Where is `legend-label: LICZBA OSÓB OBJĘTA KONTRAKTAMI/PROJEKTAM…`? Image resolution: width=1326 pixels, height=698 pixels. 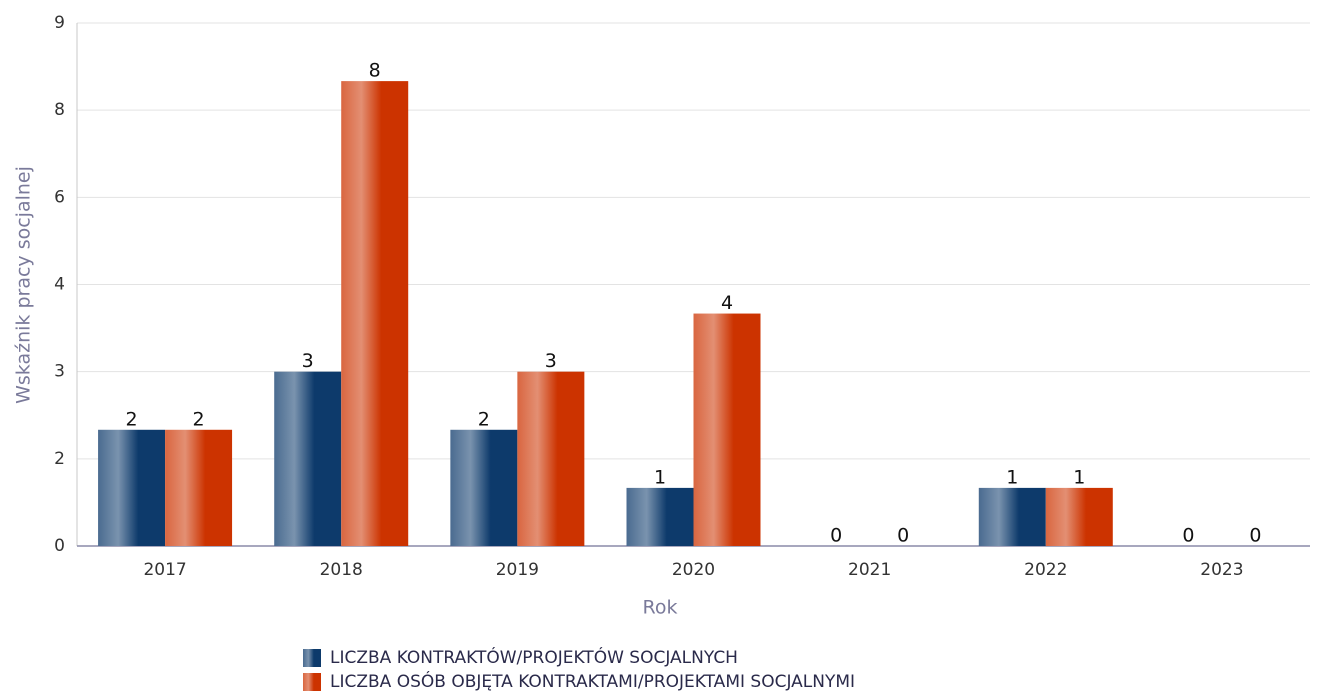
legend-label: LICZBA OSÓB OBJĘTA KONTRAKTAMI/PROJEKTAM… is located at coordinates (592, 681).